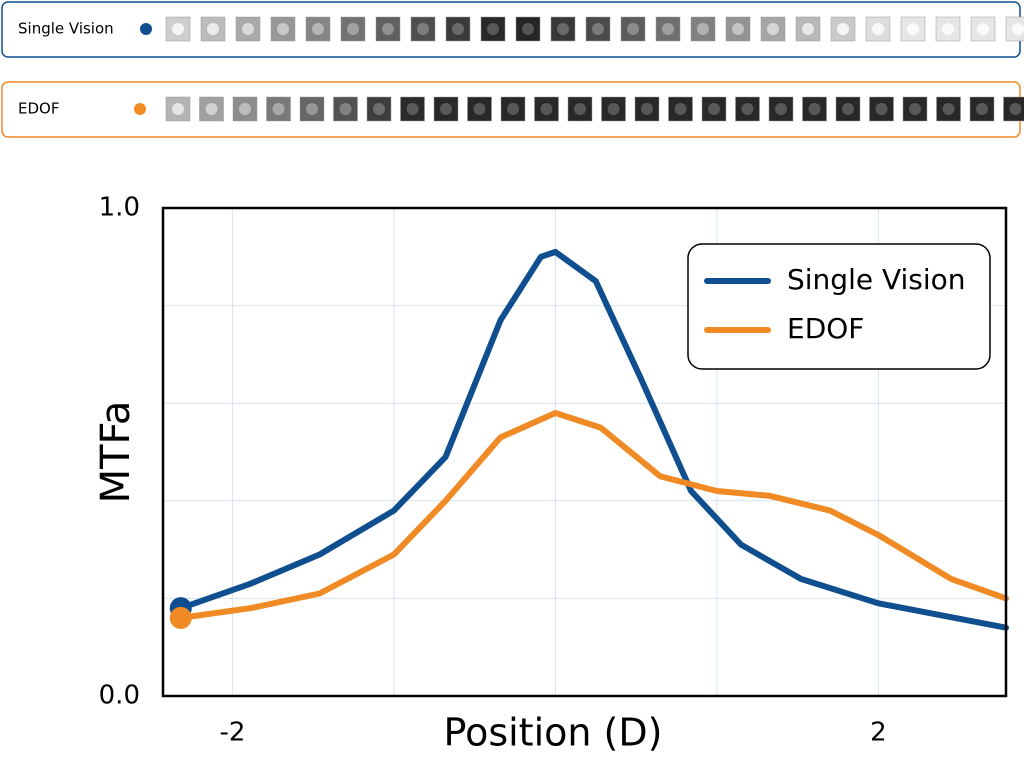 The width and height of the screenshot is (1024, 761). I want to click on panel-label: EDOF, so click(38, 109).